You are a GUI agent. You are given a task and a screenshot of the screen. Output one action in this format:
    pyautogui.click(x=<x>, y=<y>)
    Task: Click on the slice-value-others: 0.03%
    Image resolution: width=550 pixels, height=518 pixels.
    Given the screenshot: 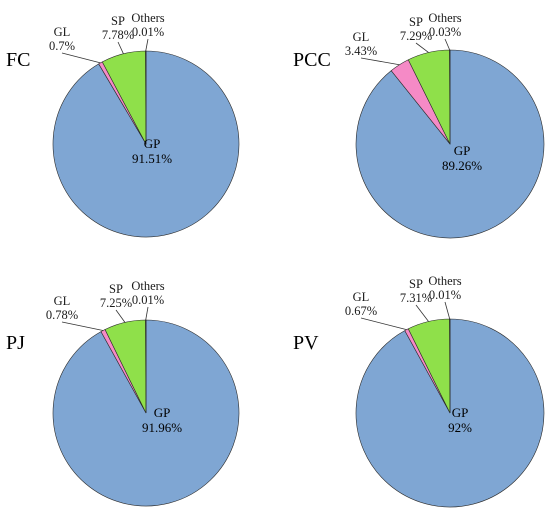 What is the action you would take?
    pyautogui.click(x=445, y=32)
    